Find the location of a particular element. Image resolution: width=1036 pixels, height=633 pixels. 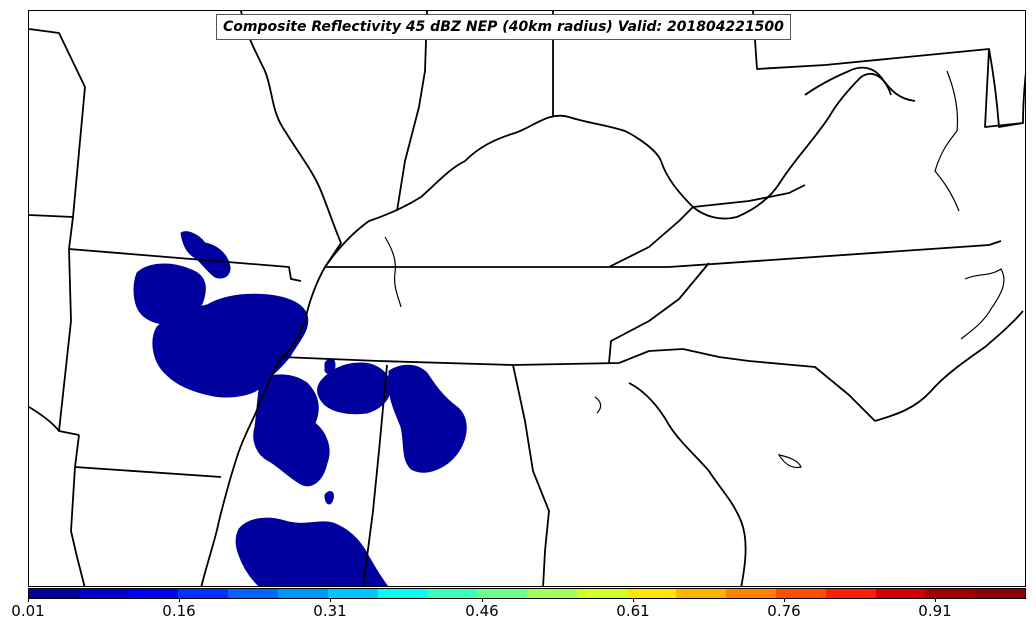

boundary-louisiana-west is located at coordinates (78, 526).